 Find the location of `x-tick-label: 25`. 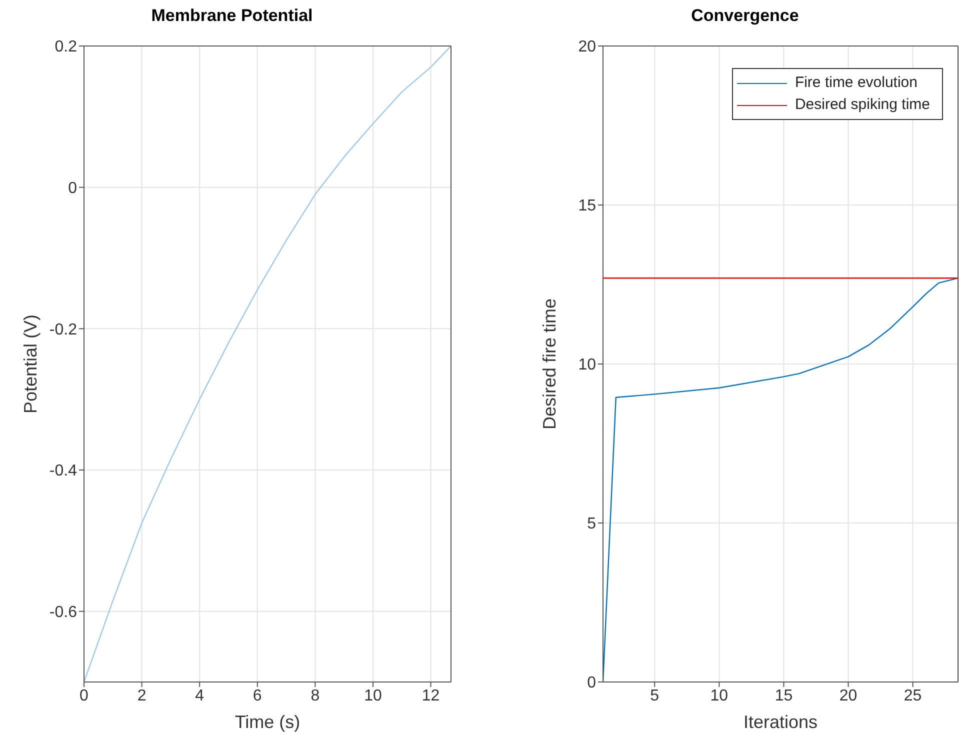

x-tick-label: 25 is located at coordinates (913, 695).